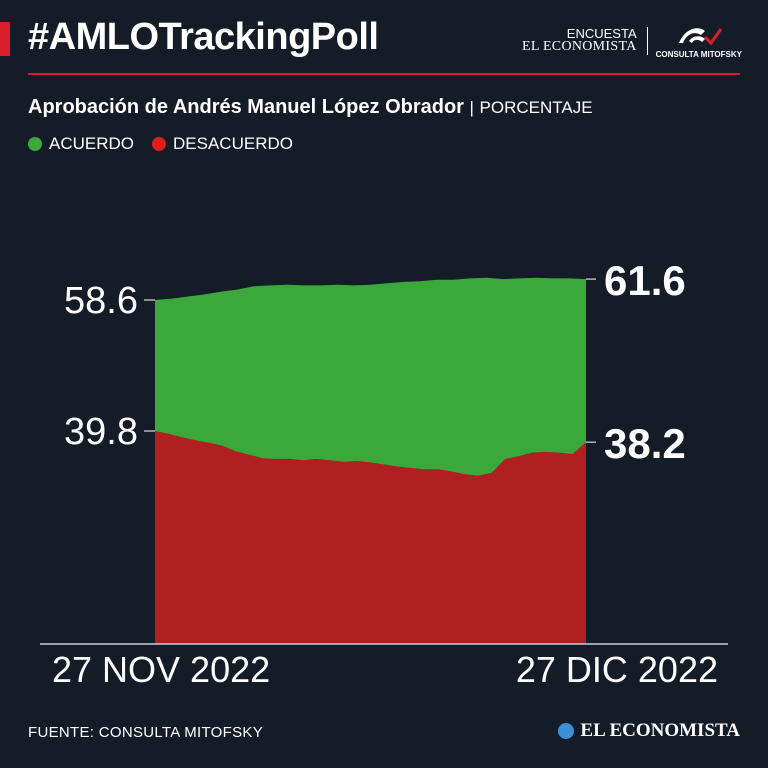 This screenshot has height=768, width=768. Describe the element at coordinates (566, 731) in the screenshot. I see `globe-icon` at that location.